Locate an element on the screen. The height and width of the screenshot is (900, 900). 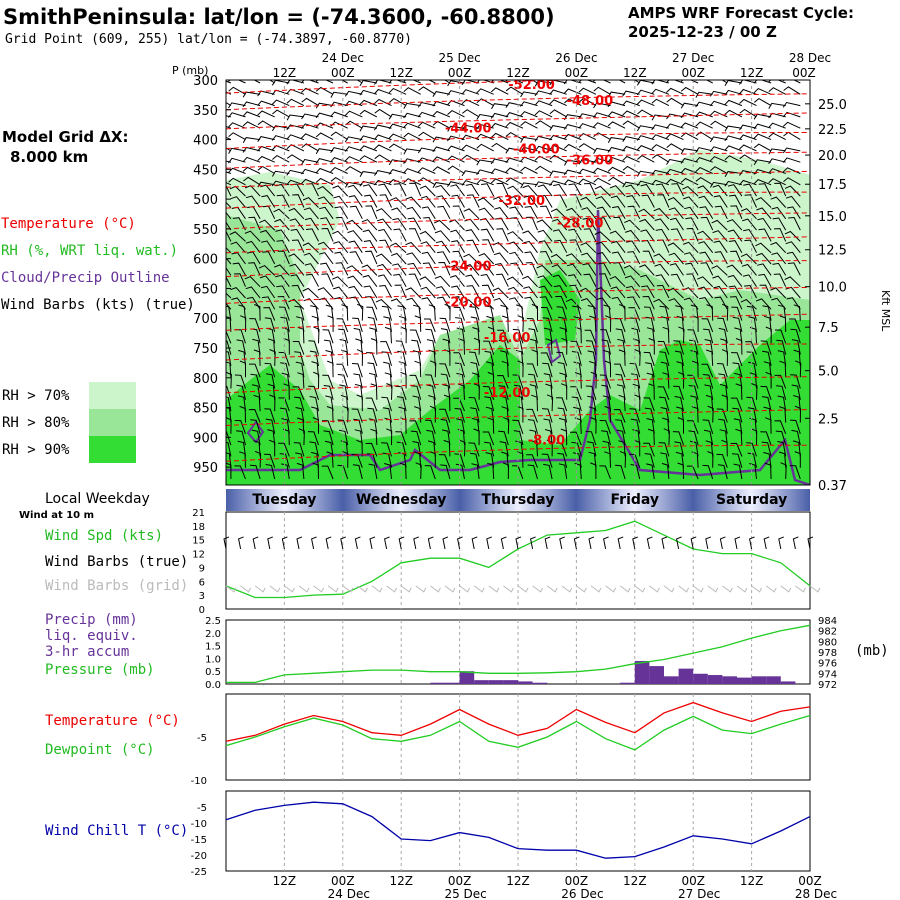
wind-barb-grid is located at coordinates (669, 589).